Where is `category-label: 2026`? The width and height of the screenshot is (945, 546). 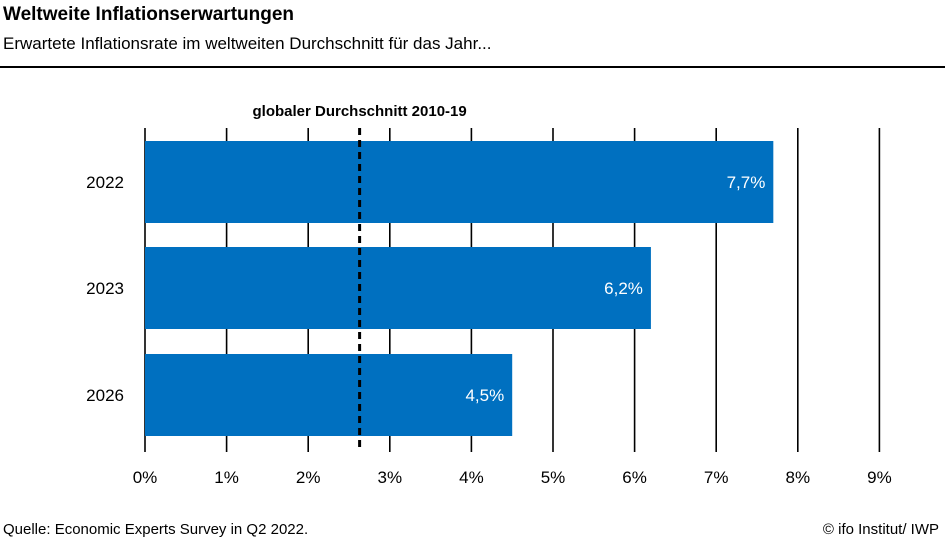
category-label: 2026 is located at coordinates (105, 395).